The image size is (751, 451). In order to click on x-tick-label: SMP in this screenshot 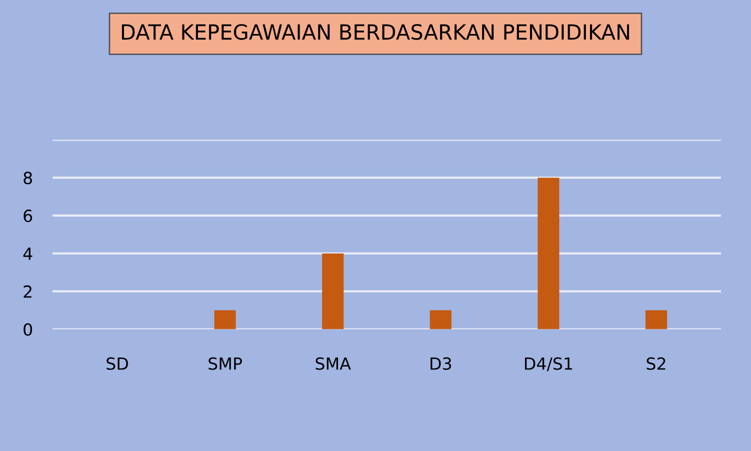, I will do `click(225, 363)`.